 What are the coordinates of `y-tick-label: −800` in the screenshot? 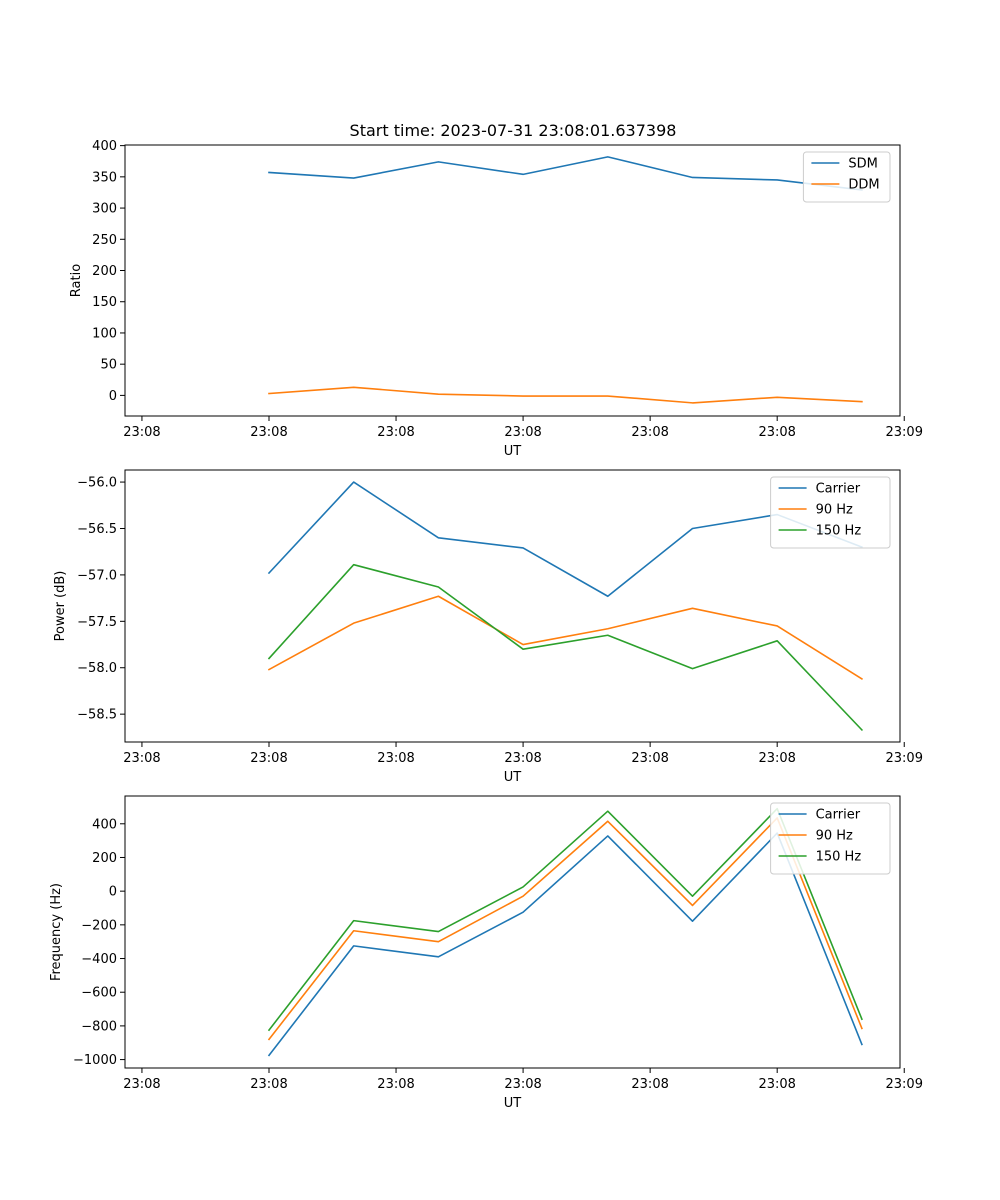 It's located at (99, 1026).